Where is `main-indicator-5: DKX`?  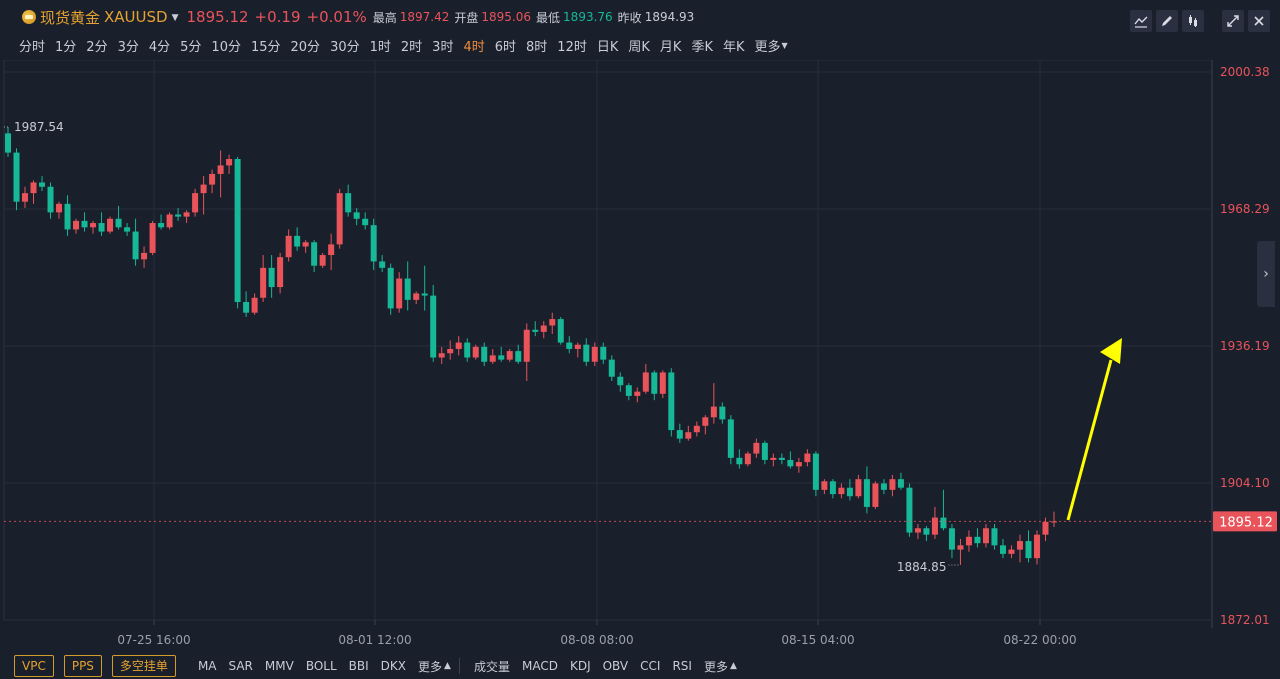
main-indicator-5: DKX is located at coordinates (393, 666).